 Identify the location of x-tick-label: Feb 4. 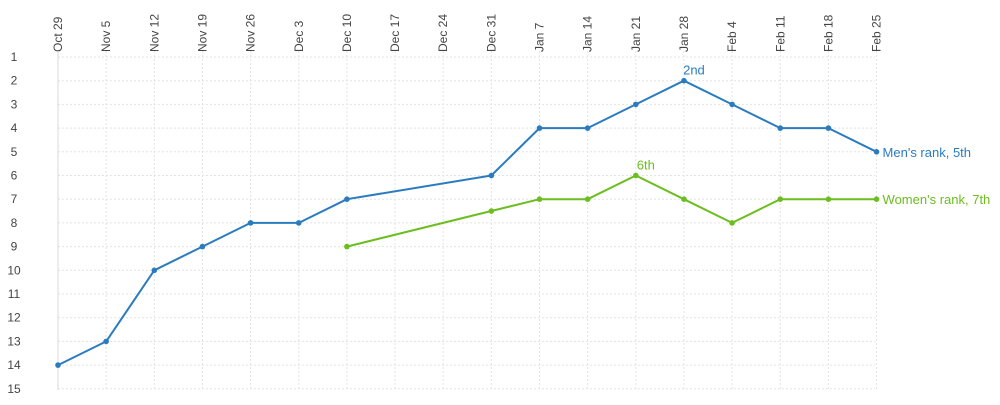
(732, 36).